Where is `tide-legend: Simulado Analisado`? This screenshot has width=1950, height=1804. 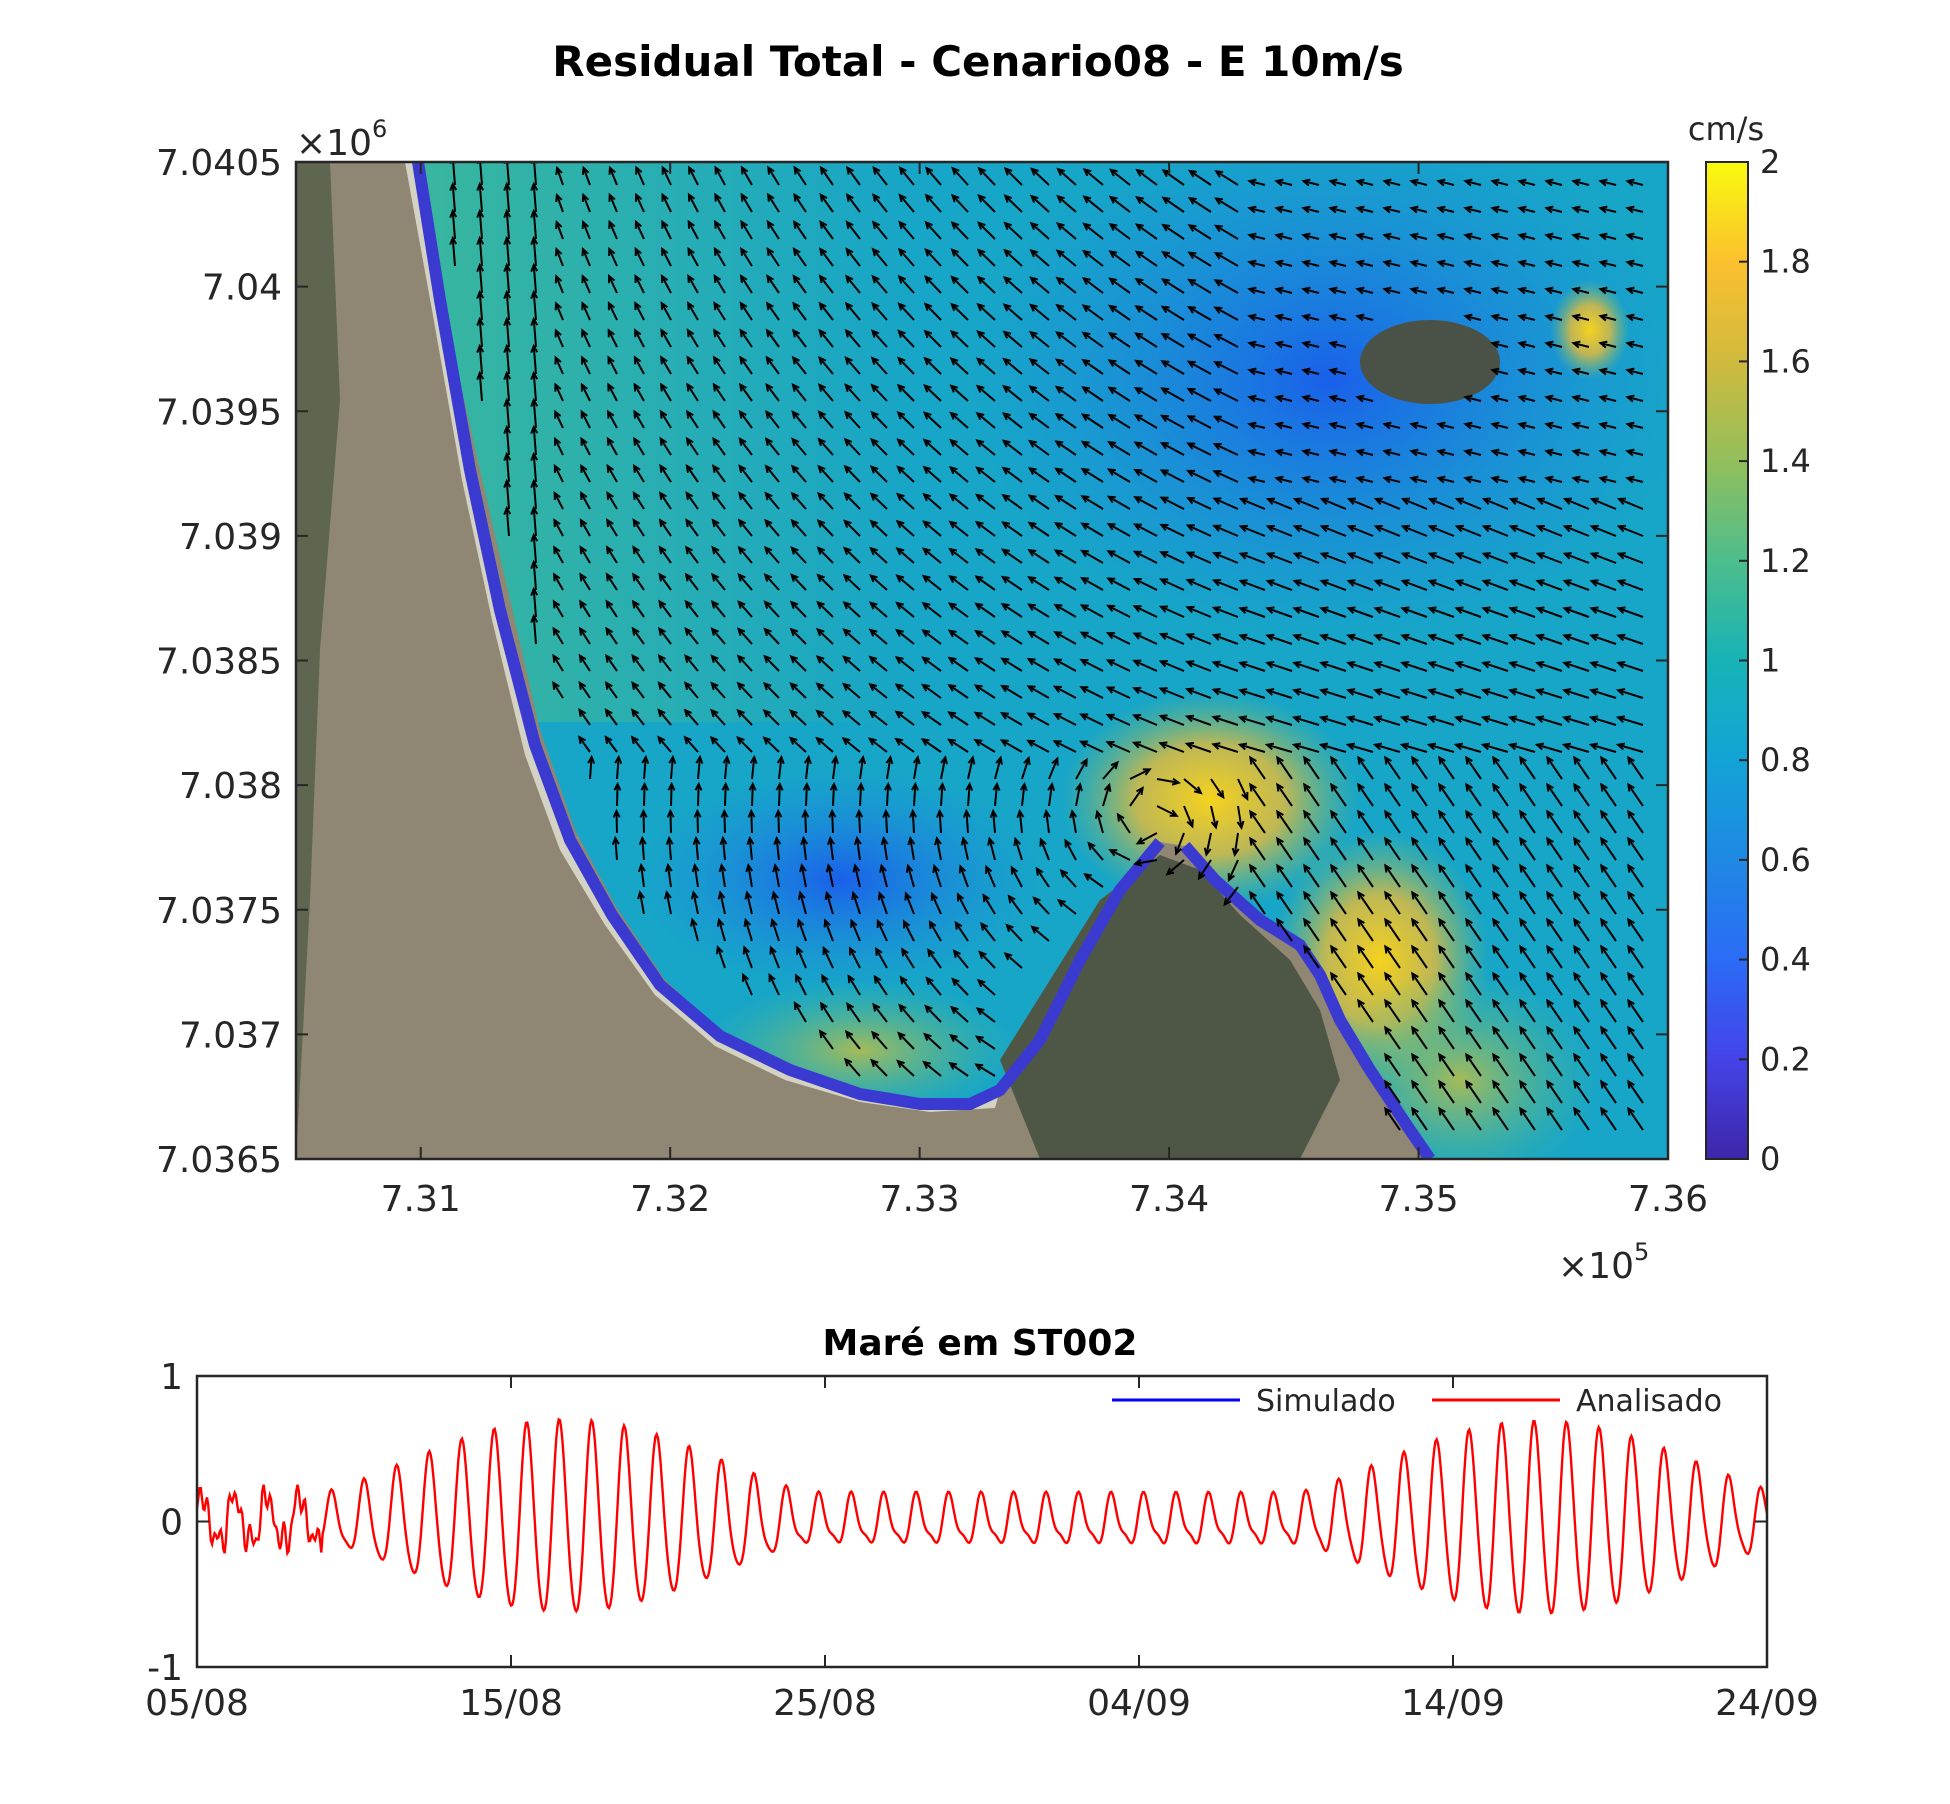 tide-legend: Simulado Analisado is located at coordinates (1417, 1401).